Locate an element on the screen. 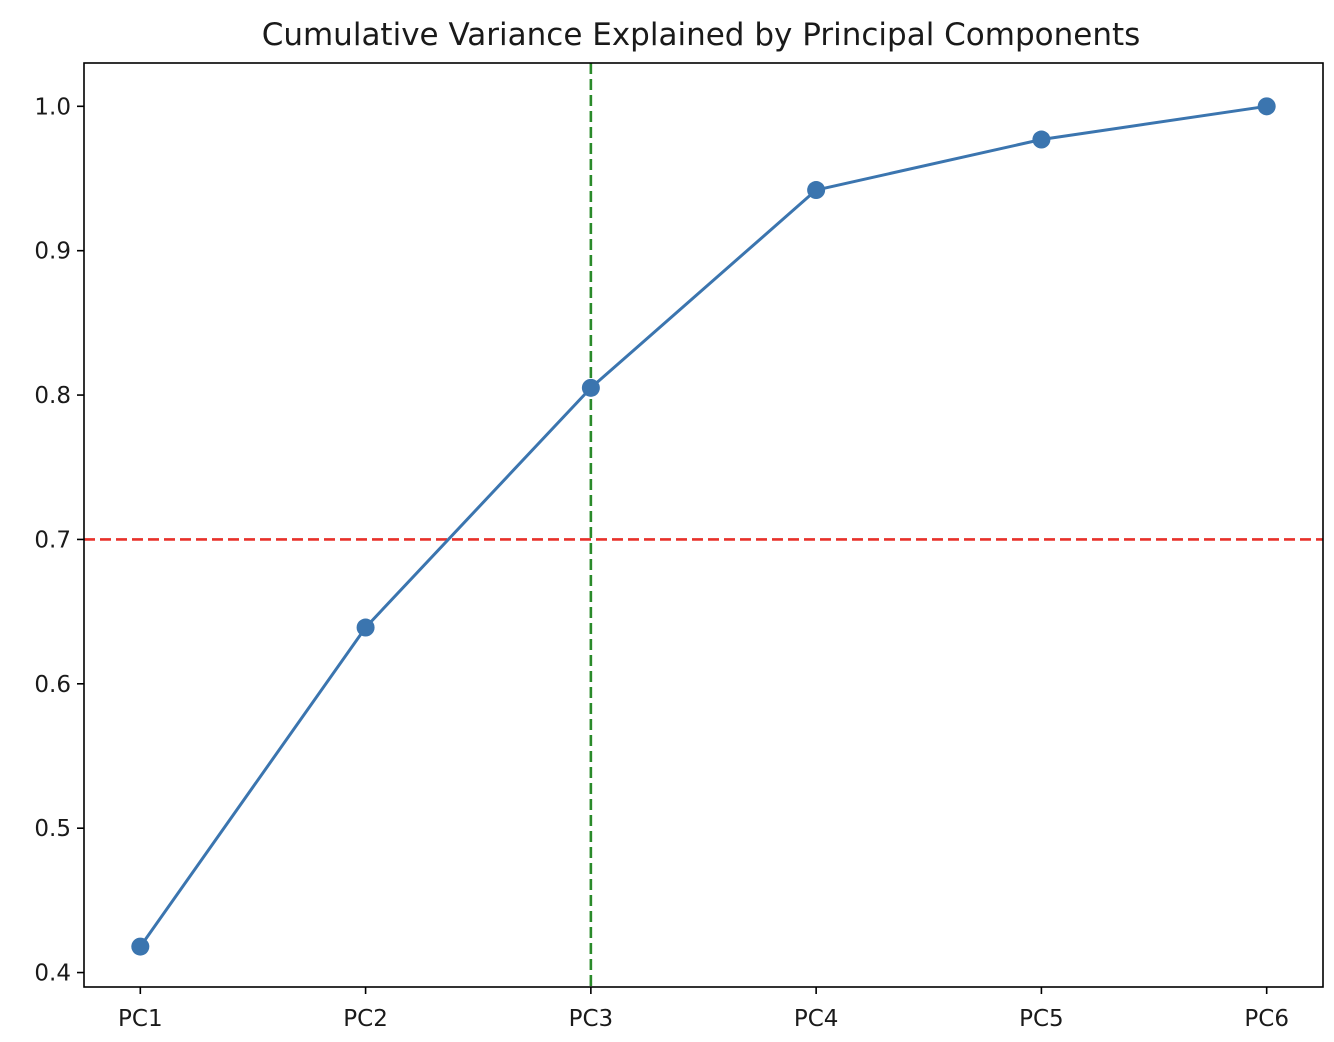  data-point-pc4 is located at coordinates (816, 190).